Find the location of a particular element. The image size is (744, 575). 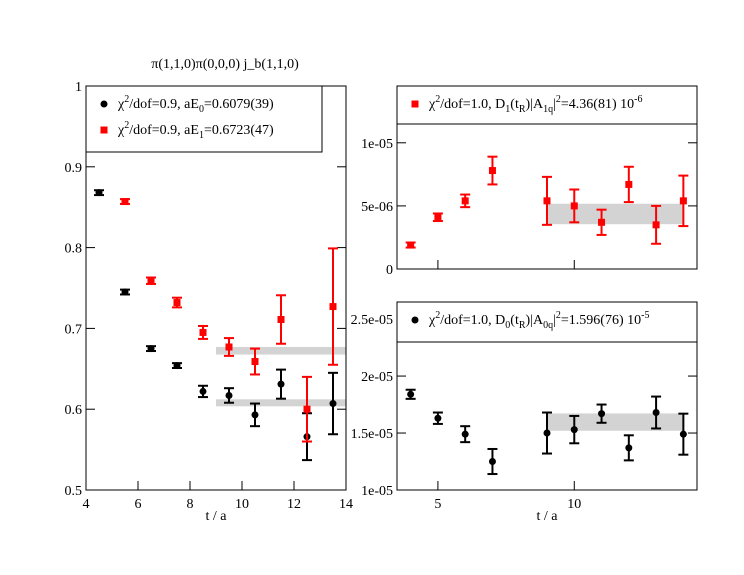

x-tick-label: 14 is located at coordinates (346, 504).